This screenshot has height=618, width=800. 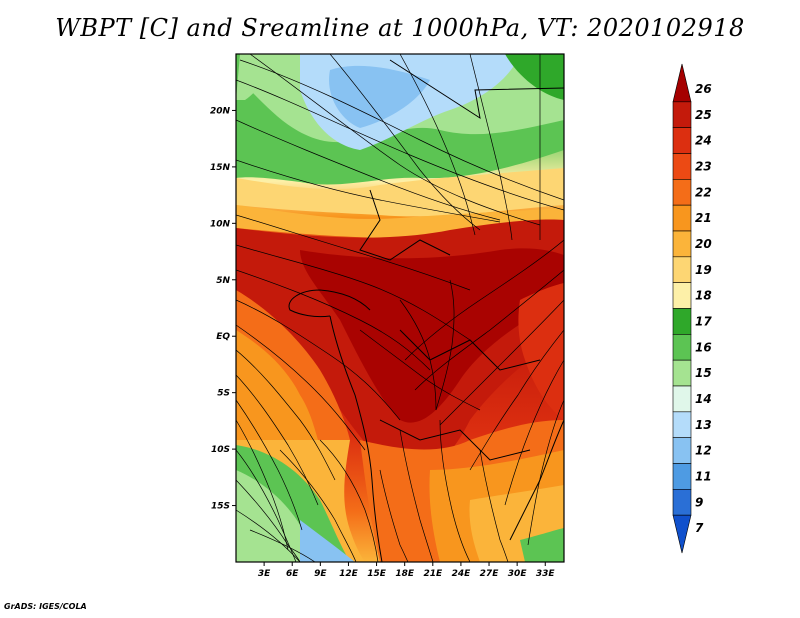 What do you see at coordinates (703, 218) in the screenshot?
I see `colorbar-label: 21` at bounding box center [703, 218].